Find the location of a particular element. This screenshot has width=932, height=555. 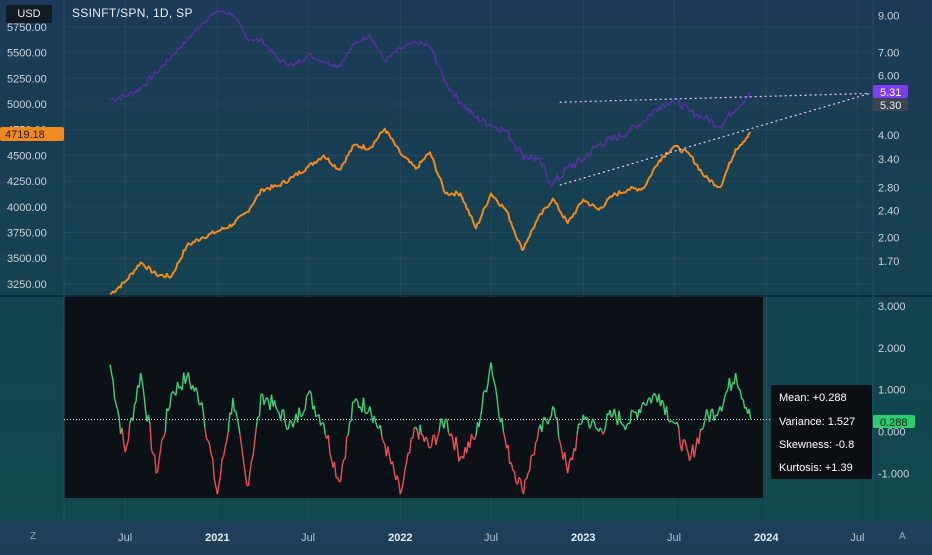

left-y-tick-label: 4000.00 is located at coordinates (27, 208).